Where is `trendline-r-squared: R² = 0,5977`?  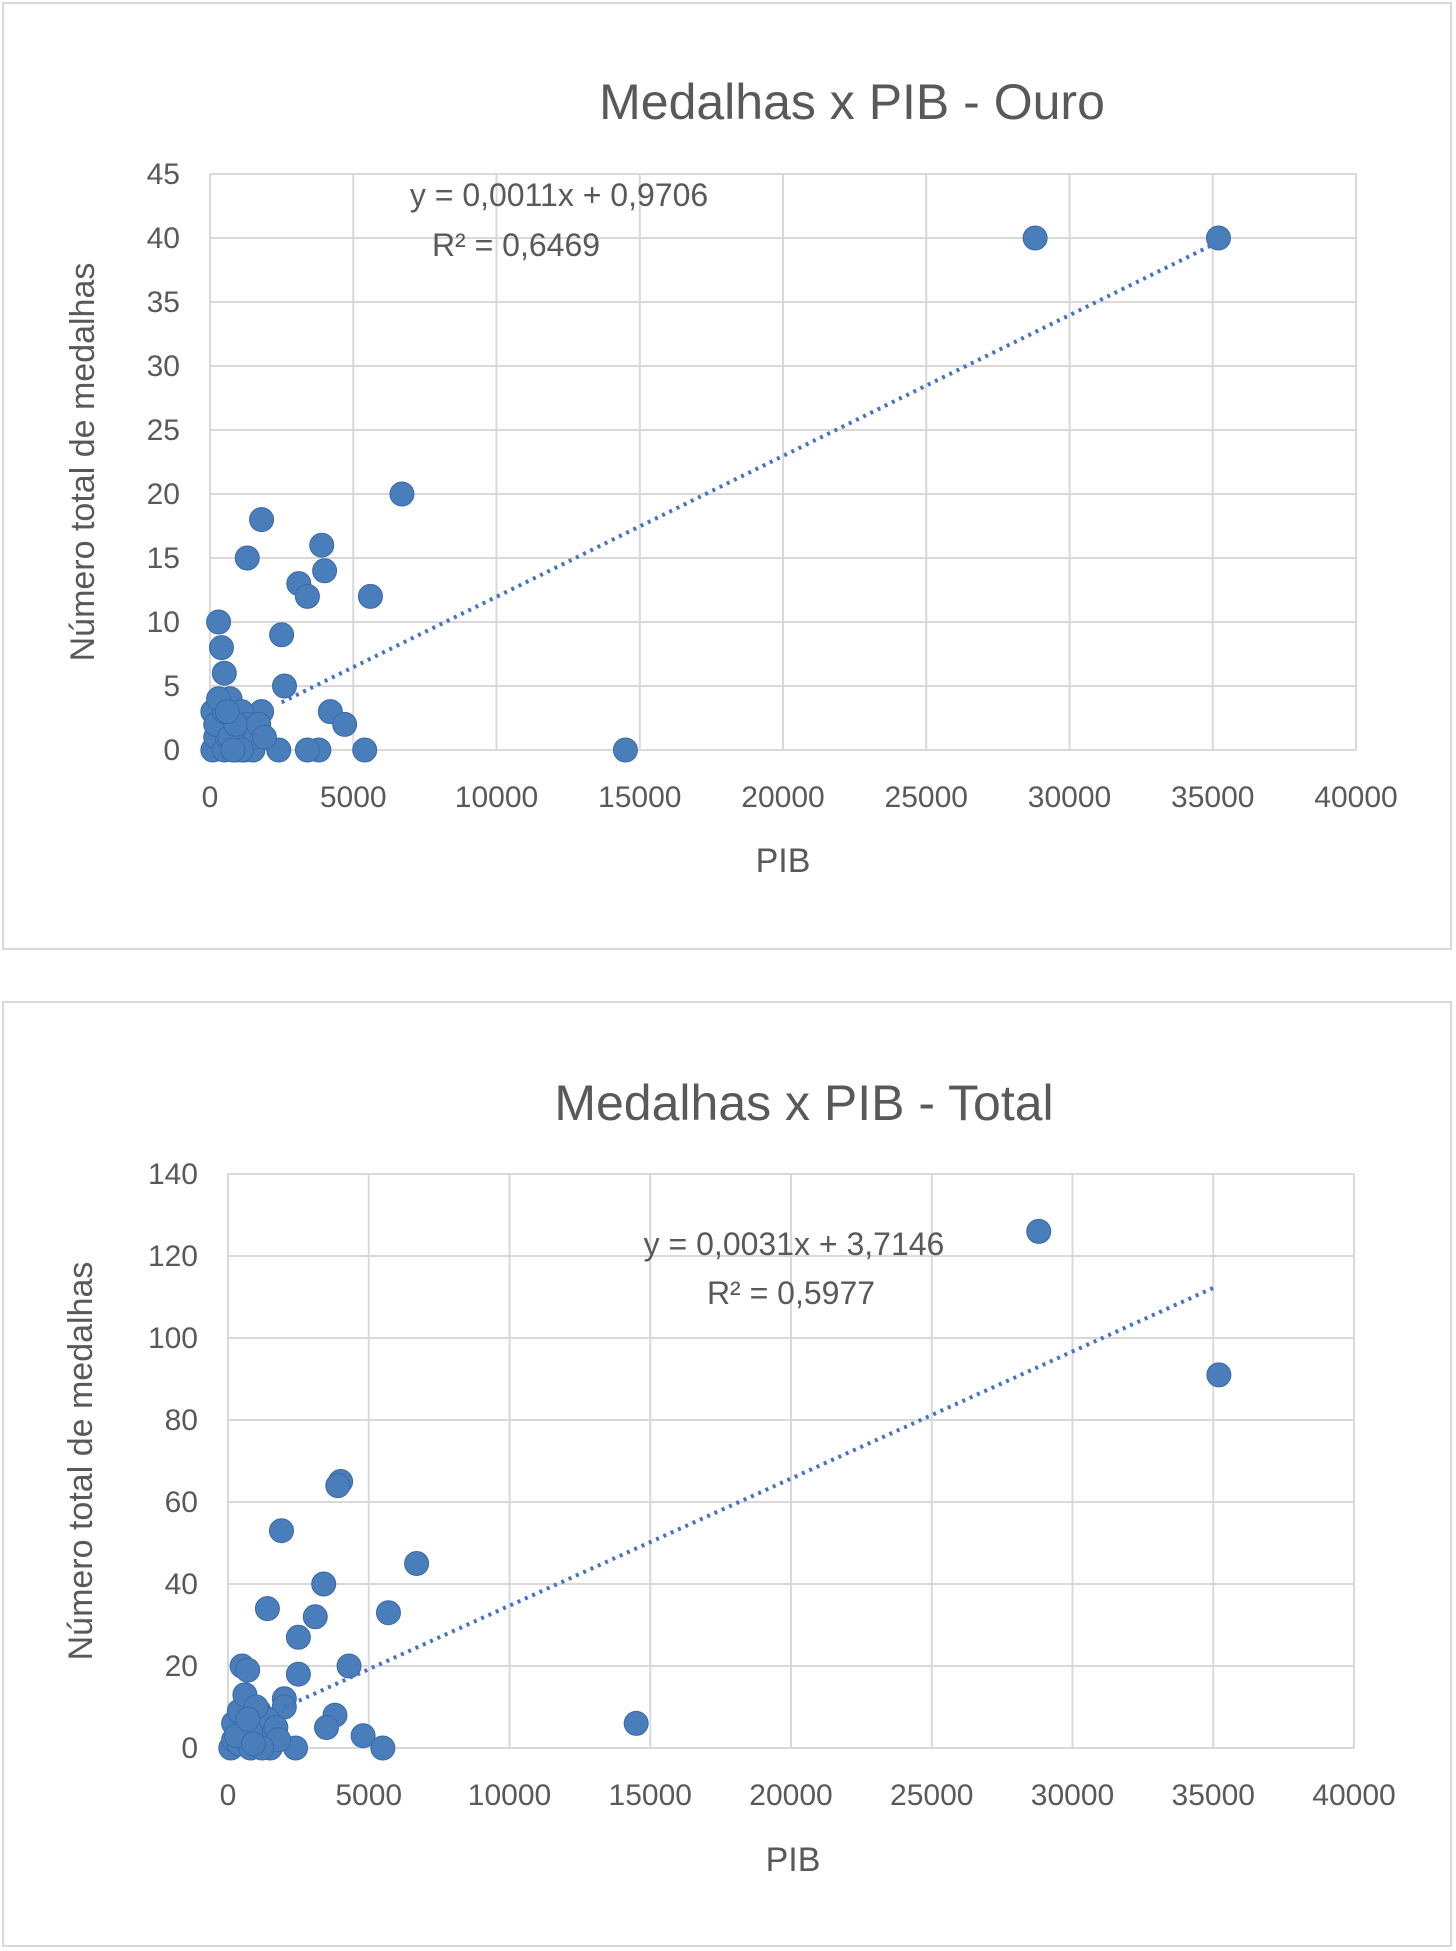 trendline-r-squared: R² = 0,5977 is located at coordinates (791, 1293).